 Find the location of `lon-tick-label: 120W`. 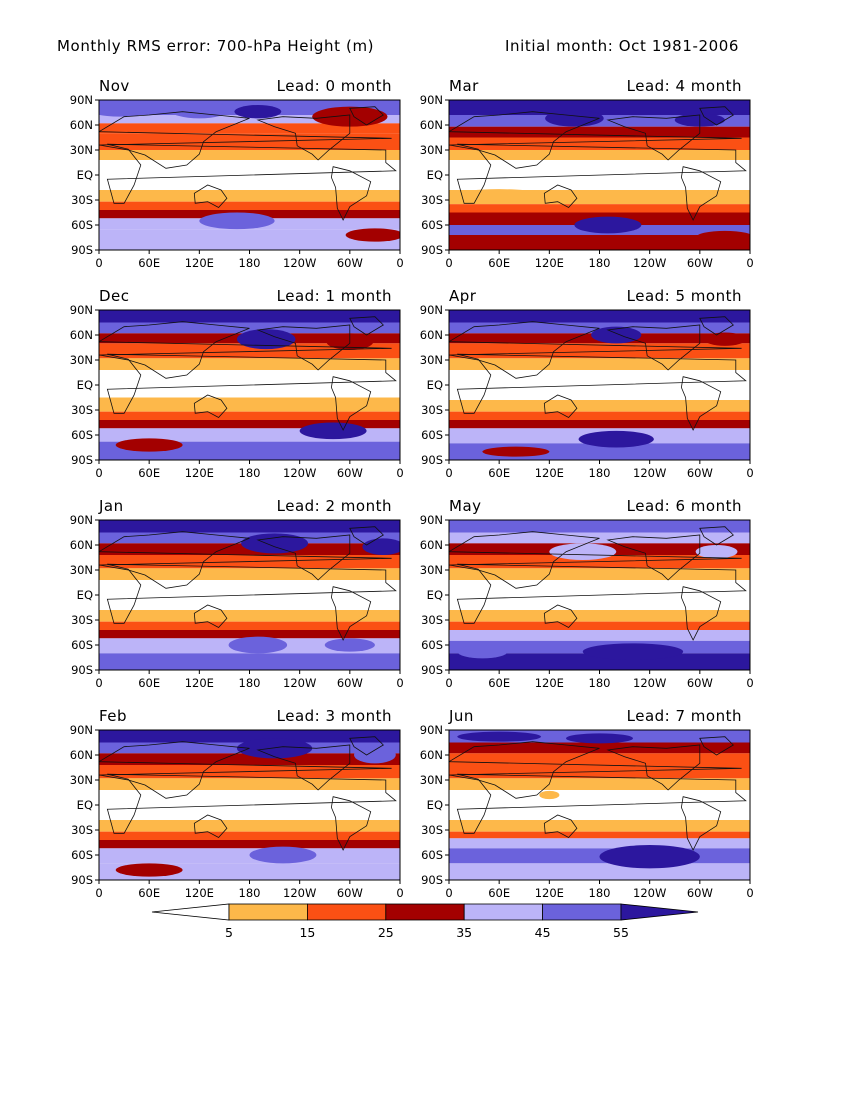

lon-tick-label: 120W is located at coordinates (649, 893).